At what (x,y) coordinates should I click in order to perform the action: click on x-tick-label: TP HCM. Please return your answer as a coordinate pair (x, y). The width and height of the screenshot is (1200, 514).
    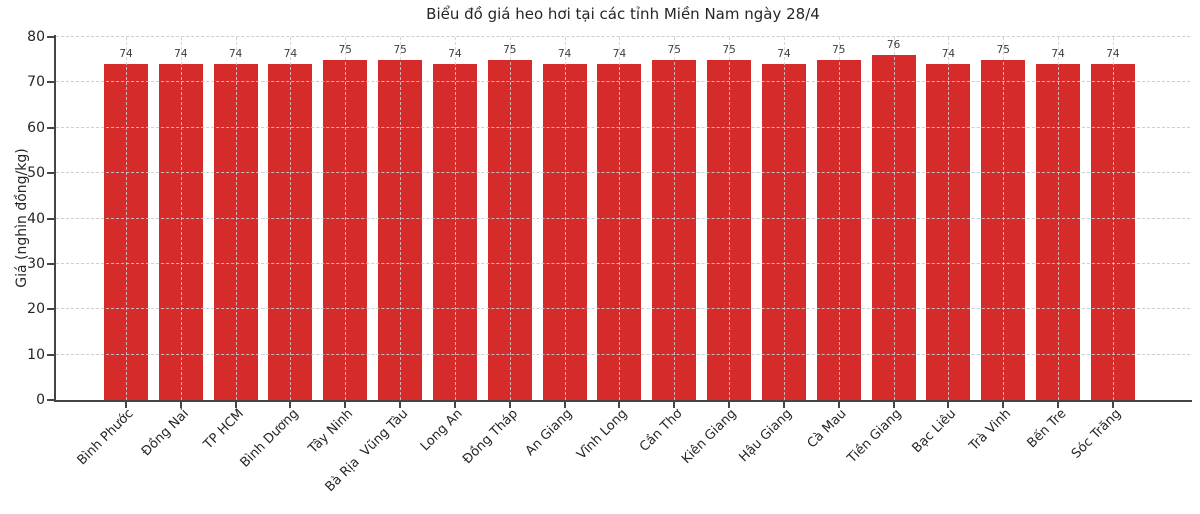
    Looking at the image, I should click on (223, 429).